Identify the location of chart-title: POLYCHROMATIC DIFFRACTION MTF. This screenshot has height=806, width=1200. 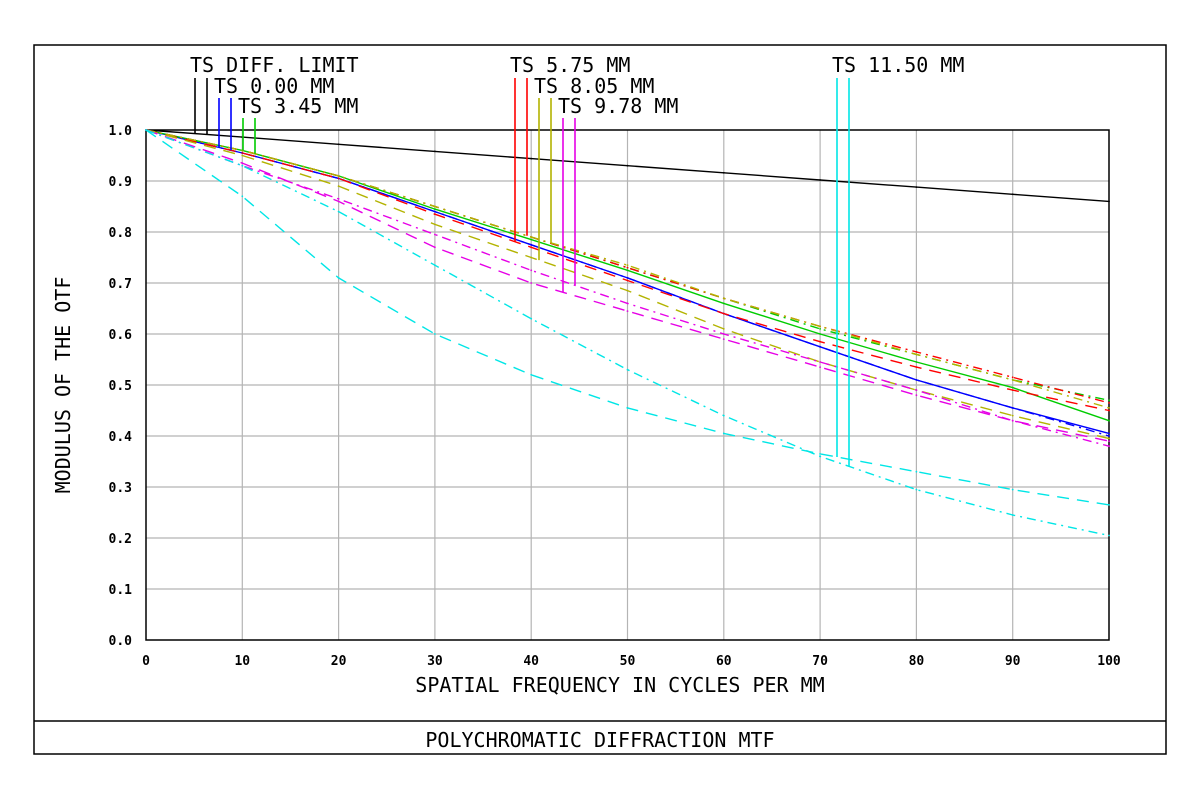
(599, 740).